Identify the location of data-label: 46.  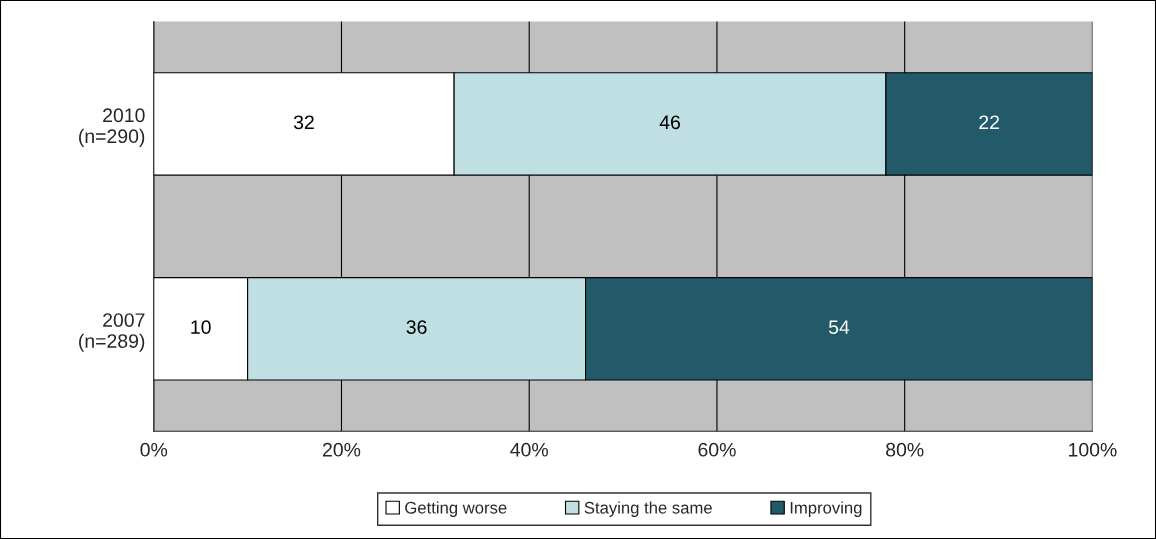
(669, 122).